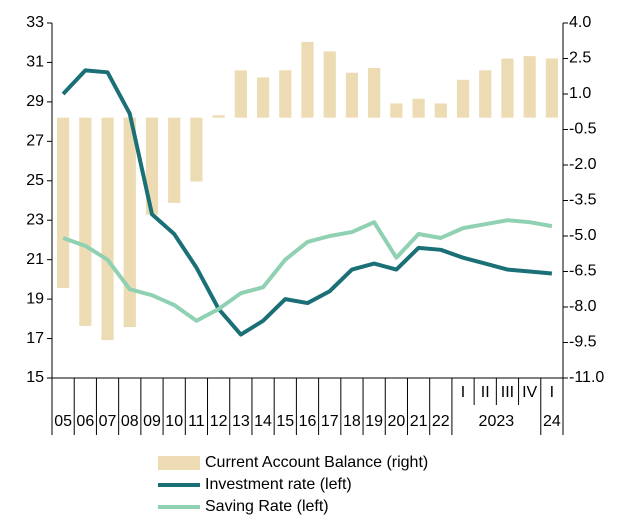 The width and height of the screenshot is (632, 521). What do you see at coordinates (583, 200) in the screenshot?
I see `y2-tick-label: -3.5` at bounding box center [583, 200].